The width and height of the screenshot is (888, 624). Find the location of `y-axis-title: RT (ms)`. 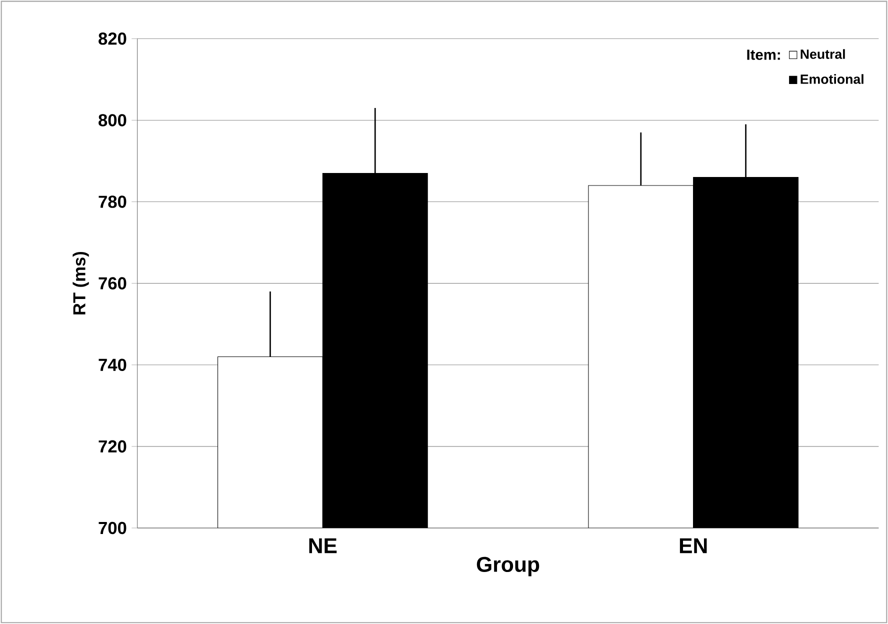

y-axis-title: RT (ms) is located at coordinates (80, 283).